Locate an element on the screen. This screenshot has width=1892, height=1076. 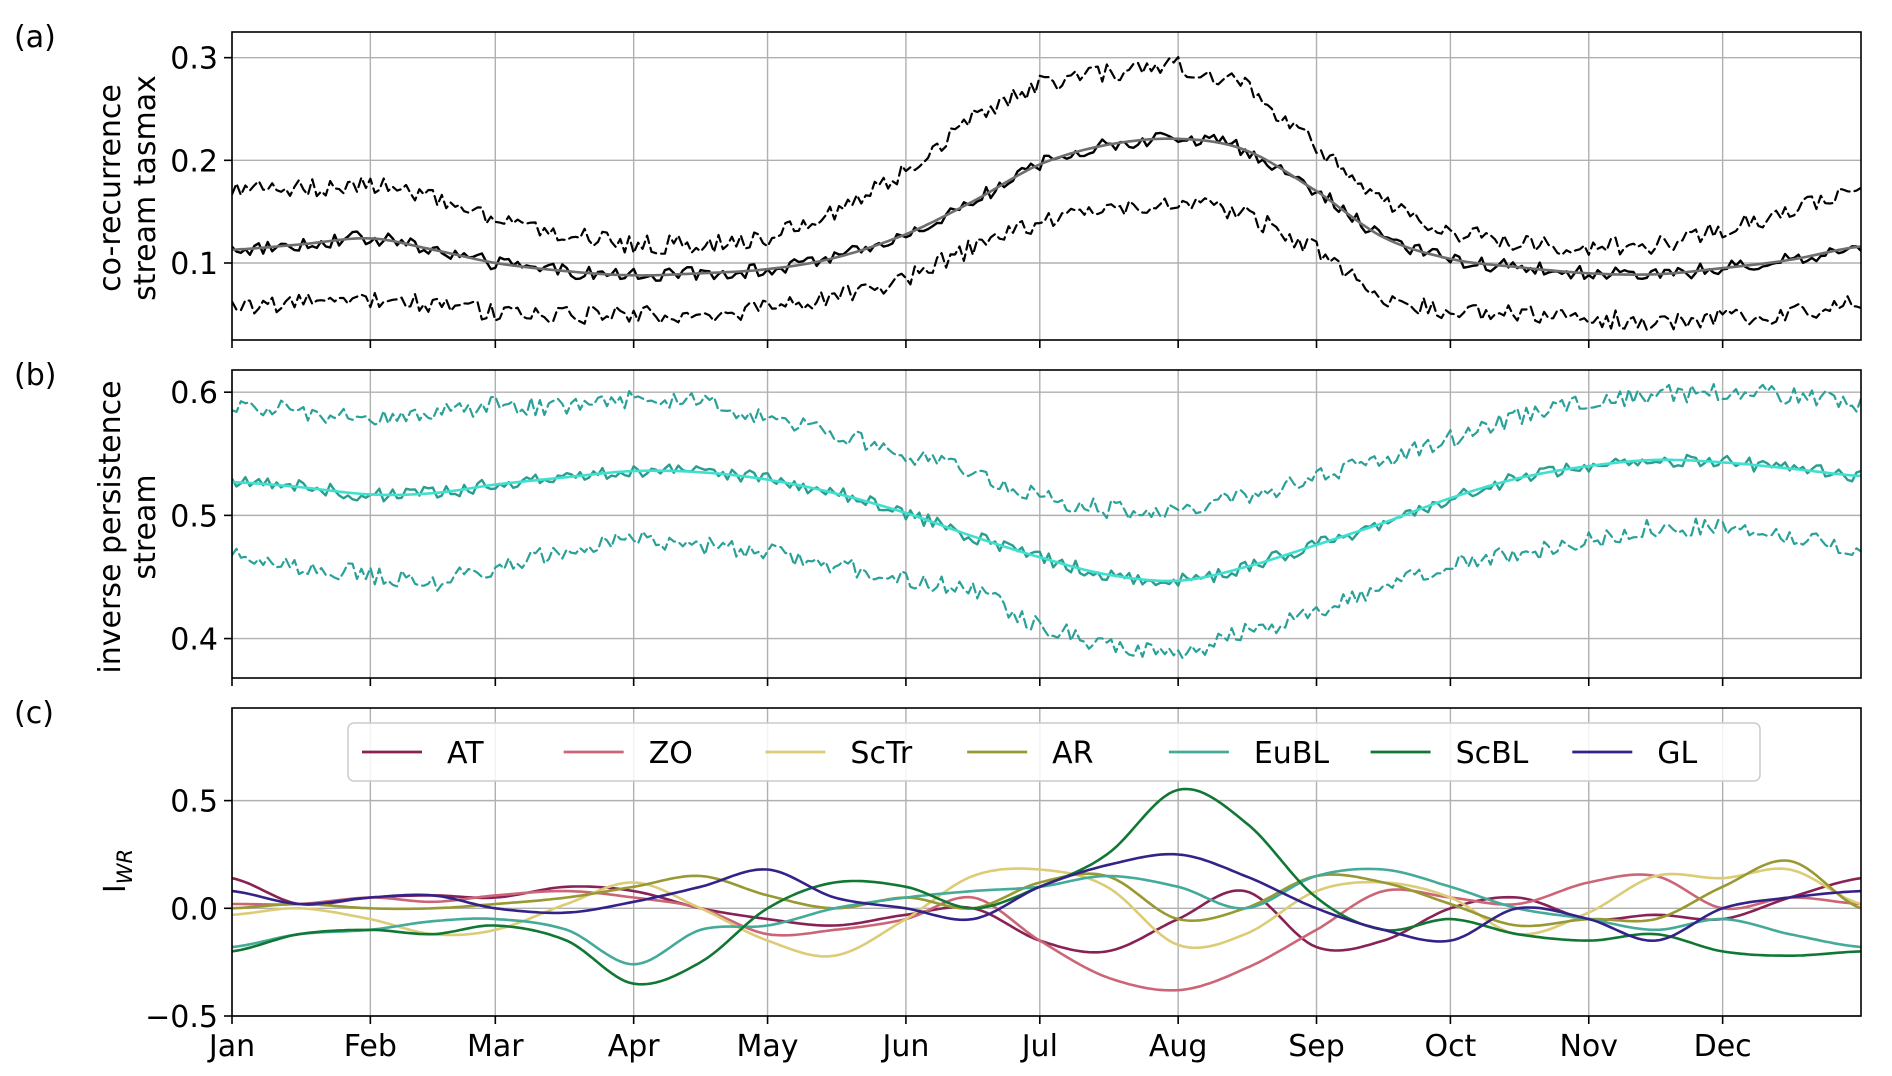
x-tick-label-feb: Feb is located at coordinates (370, 1046).